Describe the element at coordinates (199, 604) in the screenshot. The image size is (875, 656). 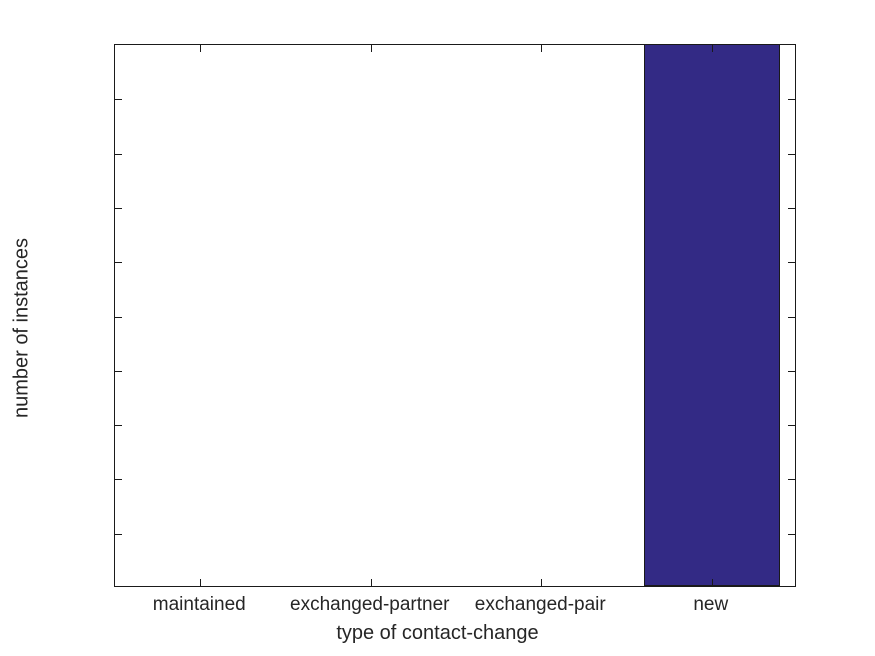
I see `x-tick-label: maintained` at that location.